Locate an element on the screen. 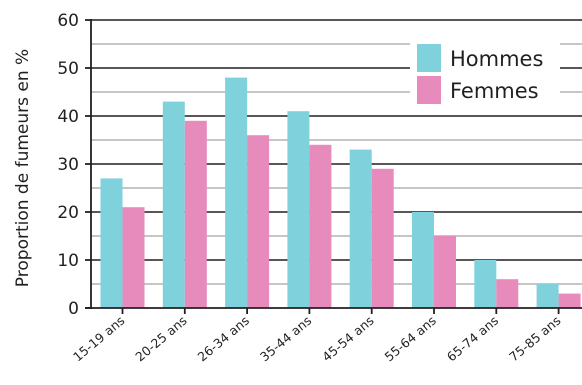  y-tick-label: 50 is located at coordinates (68, 69).